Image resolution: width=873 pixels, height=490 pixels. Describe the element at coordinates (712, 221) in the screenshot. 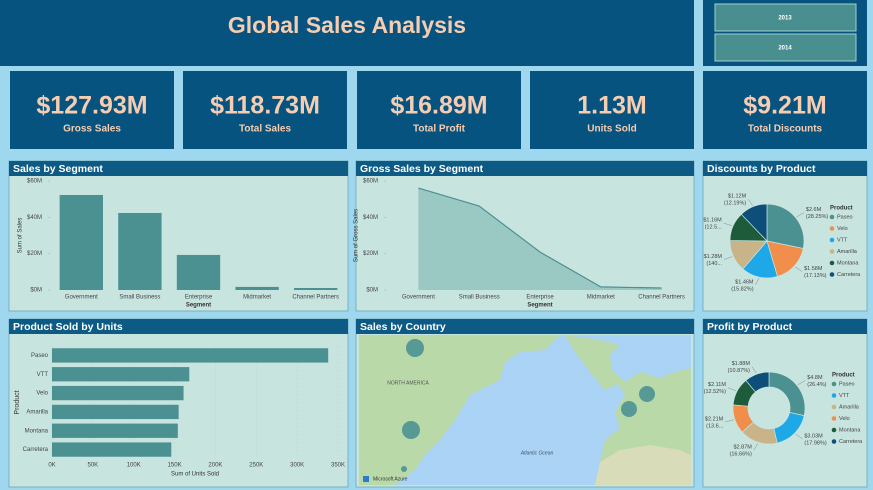

I see `data-label: $1.16M` at that location.